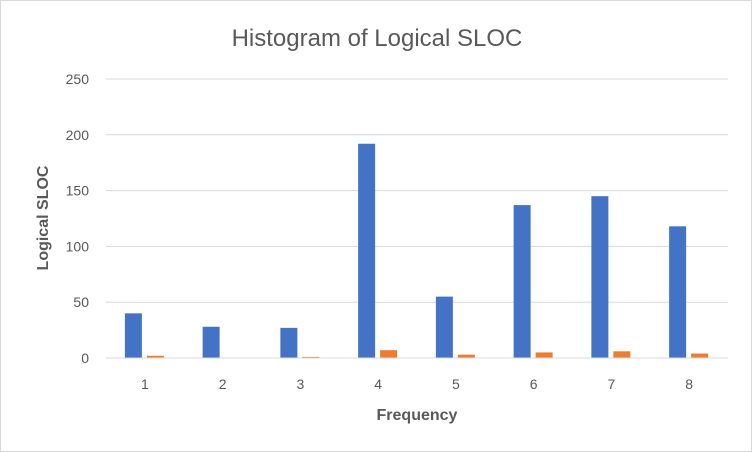 This screenshot has width=752, height=452. I want to click on chart-title: Histogram of Logical SLOC, so click(377, 38).